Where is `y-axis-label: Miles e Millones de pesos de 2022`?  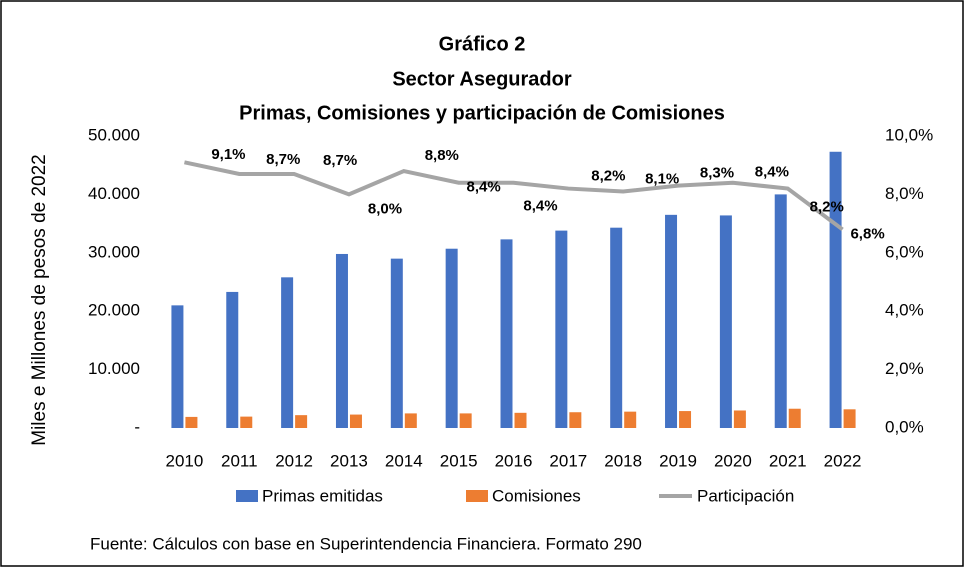 y-axis-label: Miles e Millones de pesos de 2022 is located at coordinates (39, 300).